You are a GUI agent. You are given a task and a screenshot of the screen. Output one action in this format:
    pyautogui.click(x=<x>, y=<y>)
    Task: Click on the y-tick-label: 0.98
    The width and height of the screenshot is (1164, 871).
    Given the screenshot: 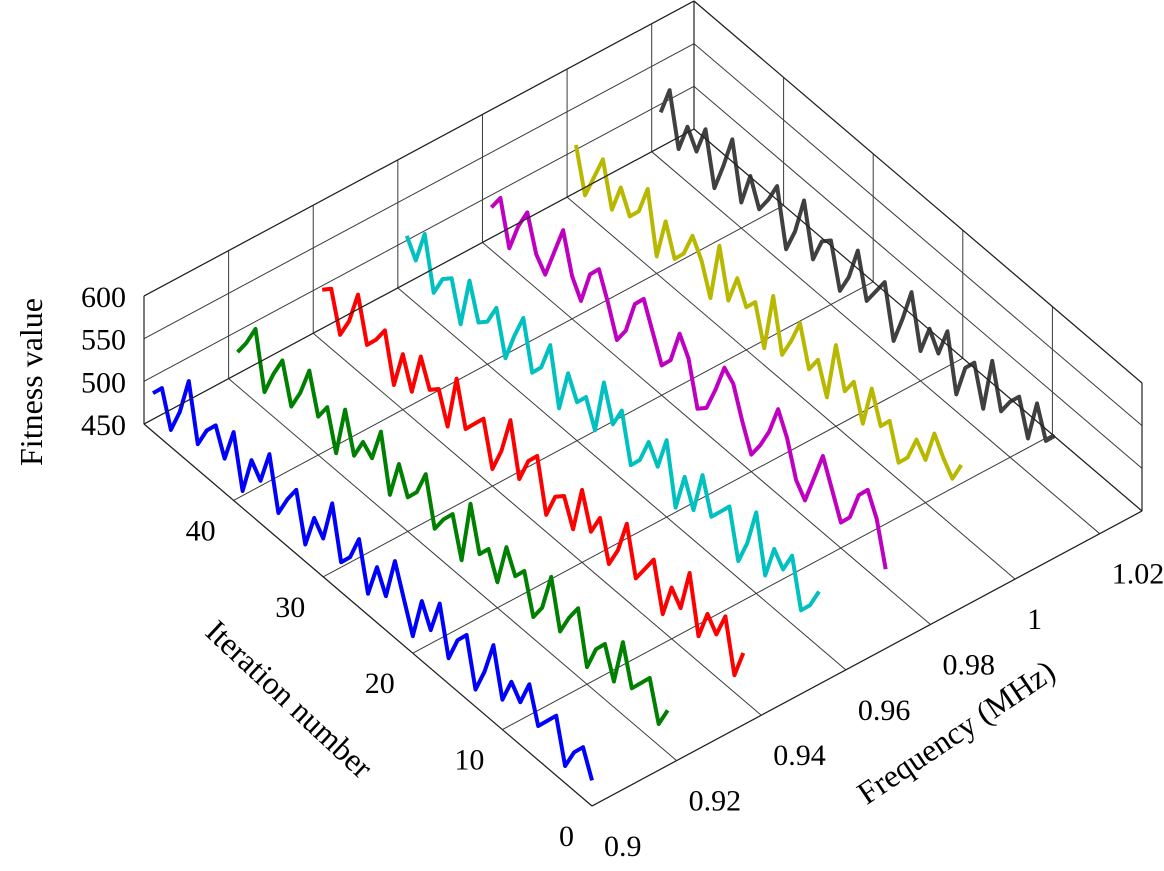 What is the action you would take?
    pyautogui.click(x=968, y=664)
    